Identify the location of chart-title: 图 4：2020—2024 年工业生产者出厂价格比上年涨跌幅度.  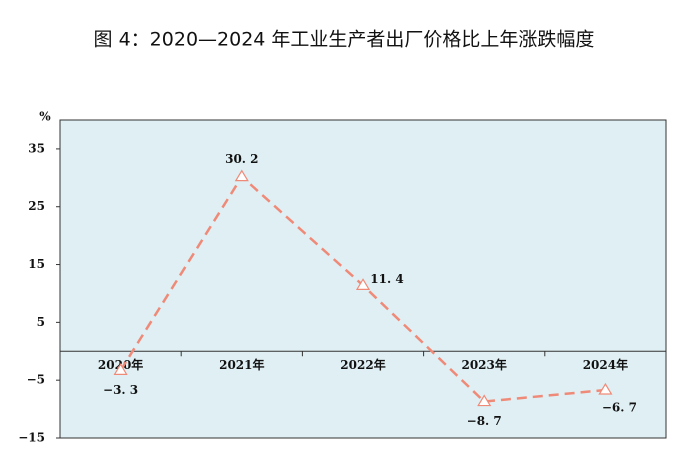
(344, 40).